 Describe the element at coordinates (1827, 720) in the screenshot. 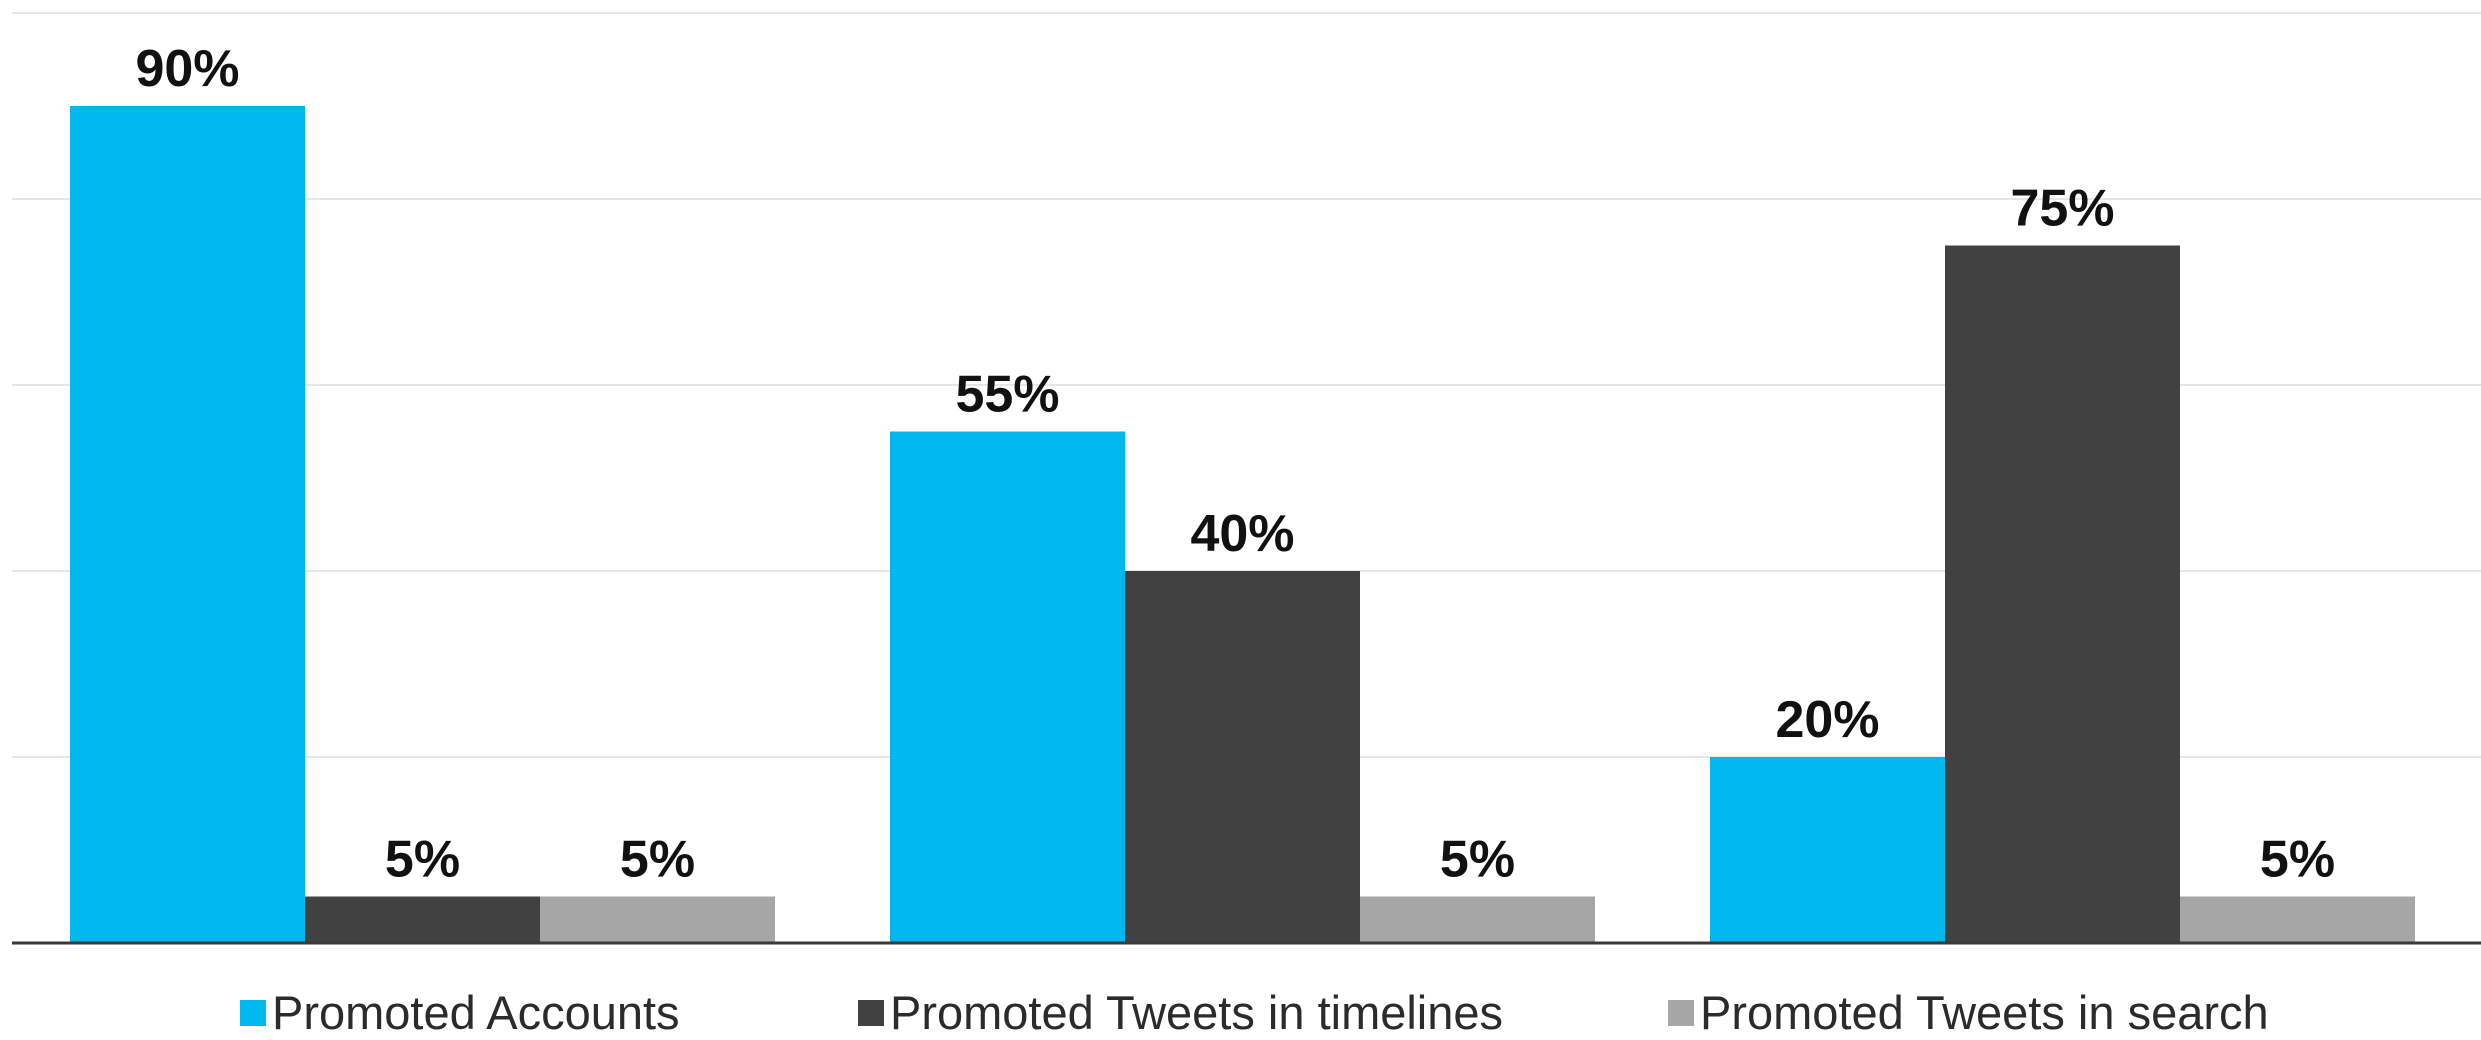

I see `data-label: 20%` at that location.